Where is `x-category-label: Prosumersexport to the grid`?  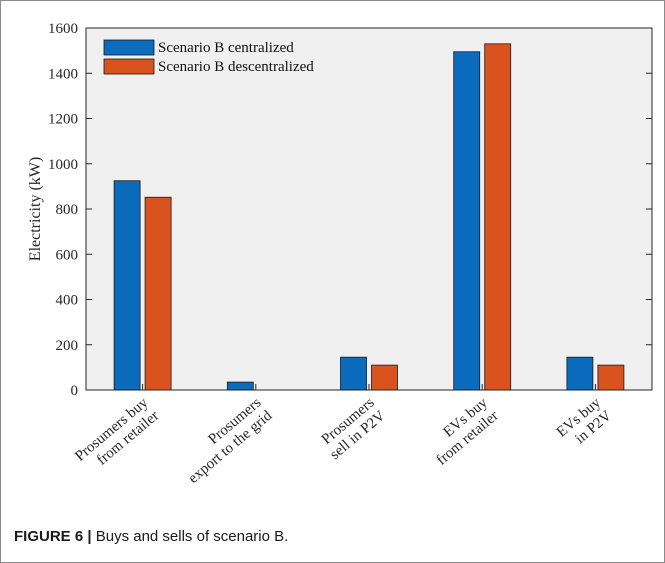
x-category-label: Prosumersexport to the grid is located at coordinates (225, 440).